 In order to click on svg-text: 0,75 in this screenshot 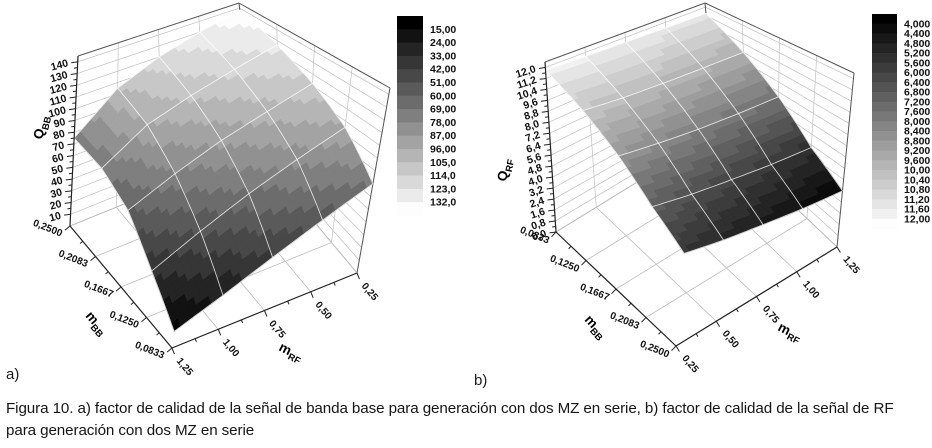, I will do `click(770, 315)`.